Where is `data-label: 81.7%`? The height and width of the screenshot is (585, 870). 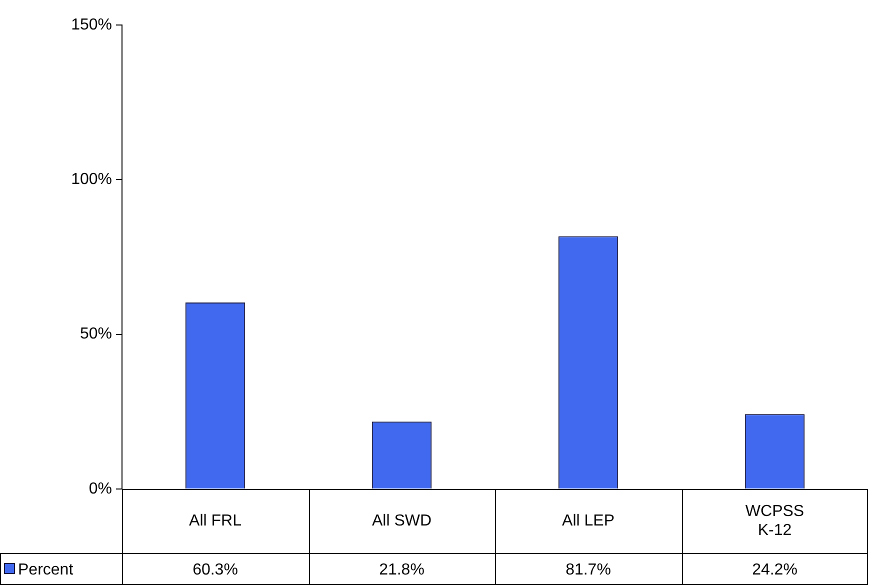 data-label: 81.7% is located at coordinates (588, 569).